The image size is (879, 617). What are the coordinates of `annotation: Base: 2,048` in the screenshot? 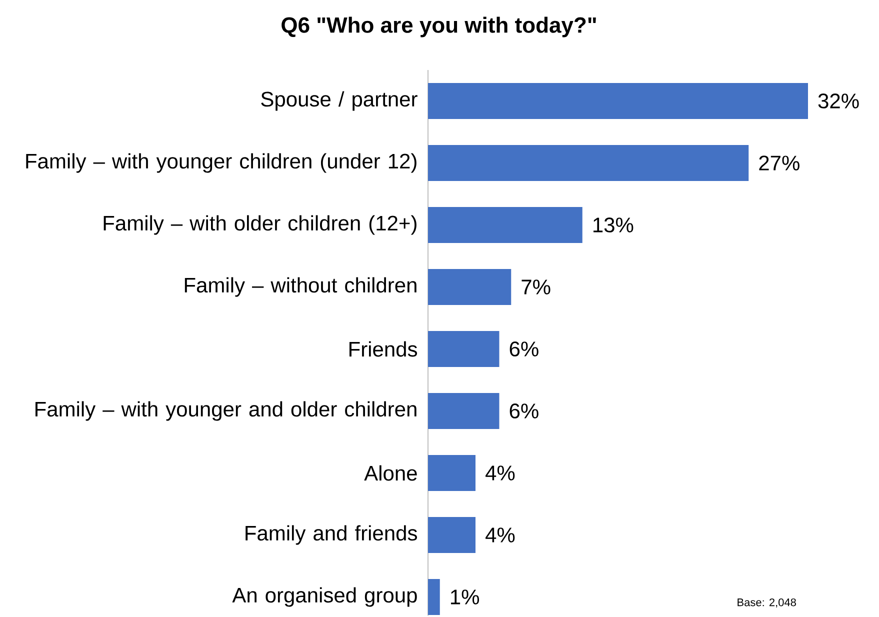 It's located at (767, 603).